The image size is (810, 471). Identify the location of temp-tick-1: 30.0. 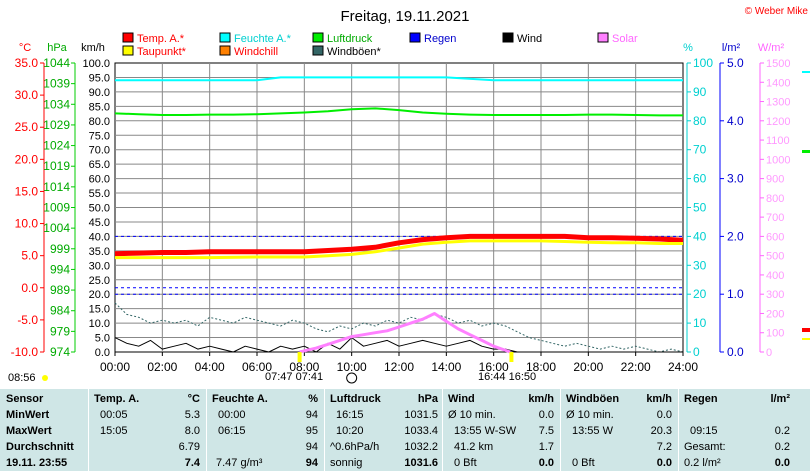
(27, 95).